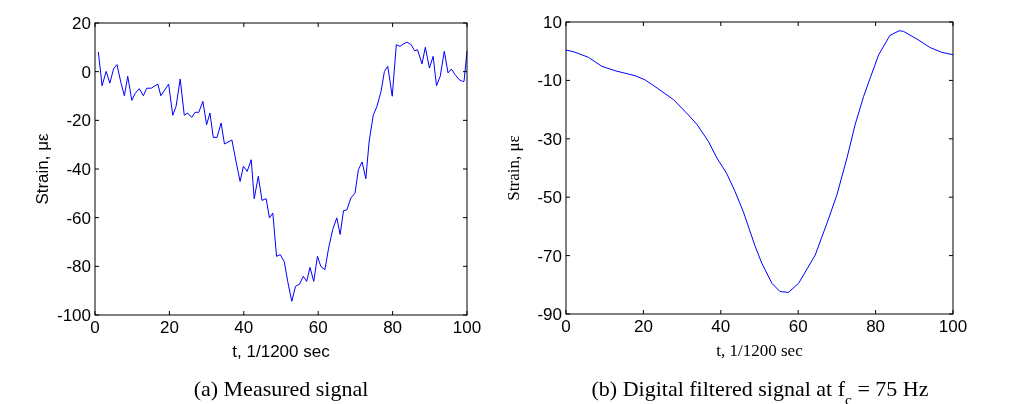  I want to click on y-tick-label: -40, so click(78, 169).